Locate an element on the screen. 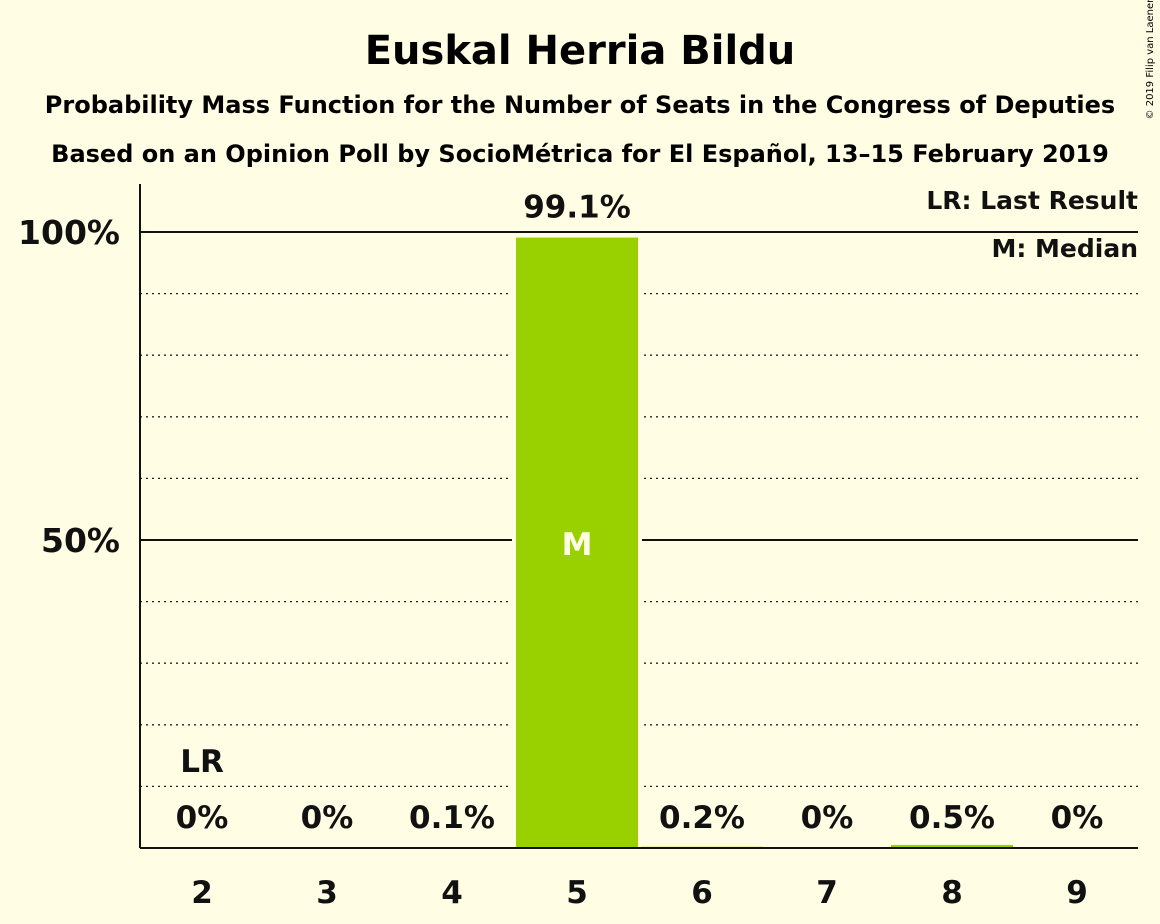 The height and width of the screenshot is (924, 1160). bar-value-label: 0.2% is located at coordinates (702, 818).